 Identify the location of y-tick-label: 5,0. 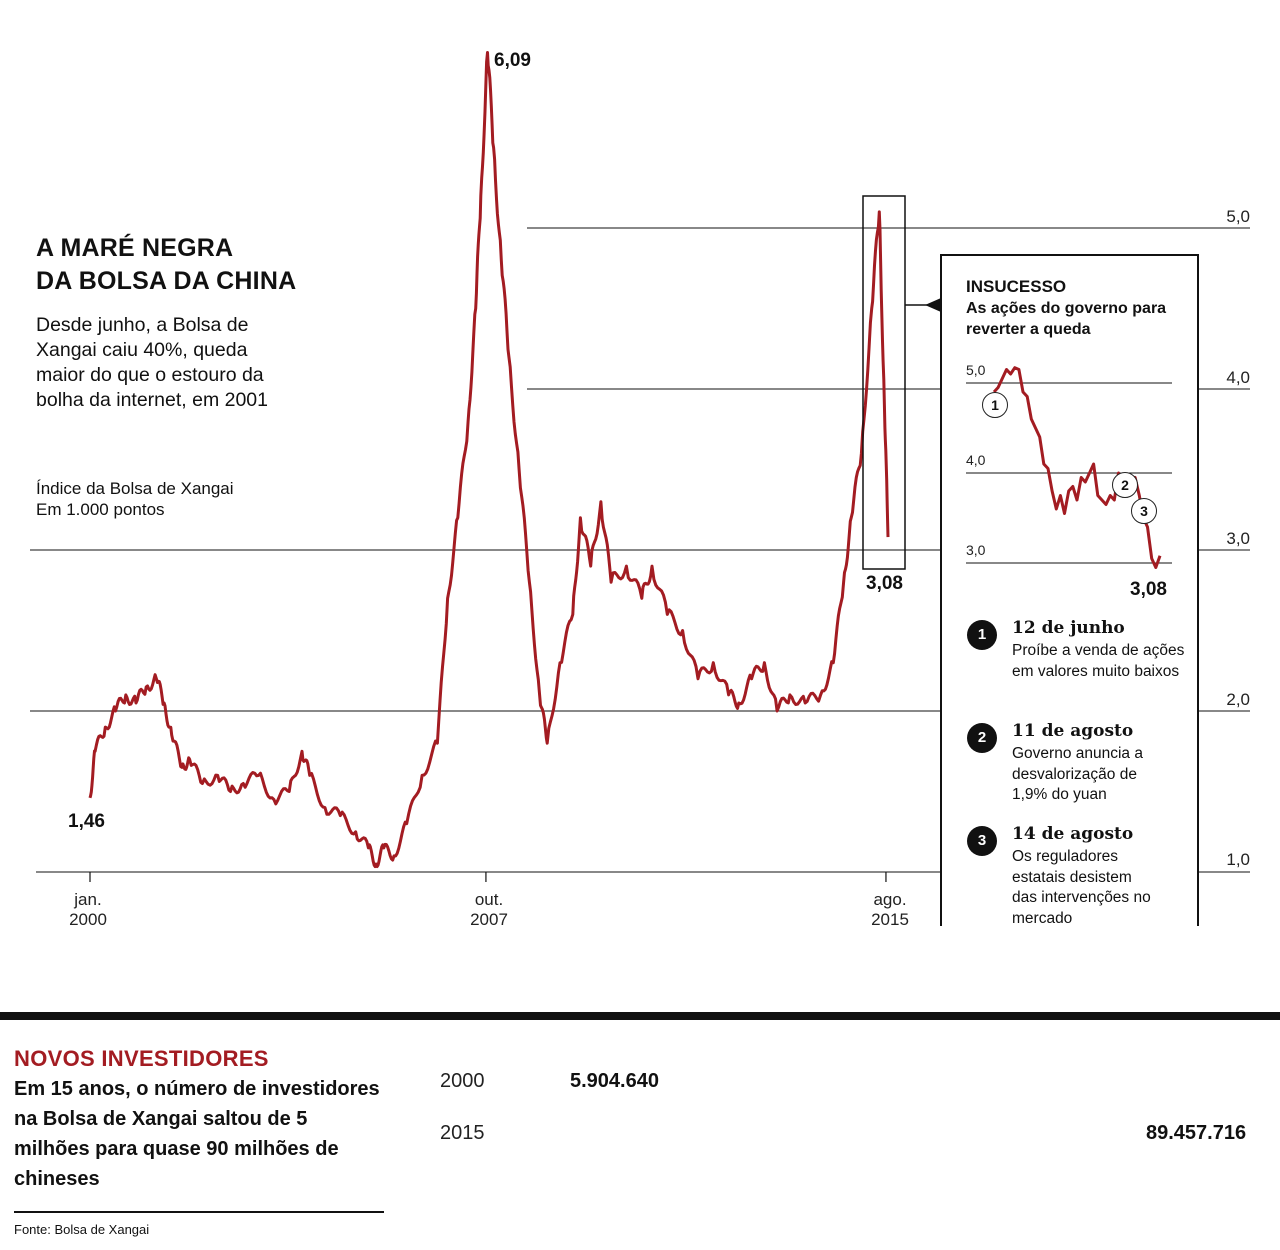
(1238, 216).